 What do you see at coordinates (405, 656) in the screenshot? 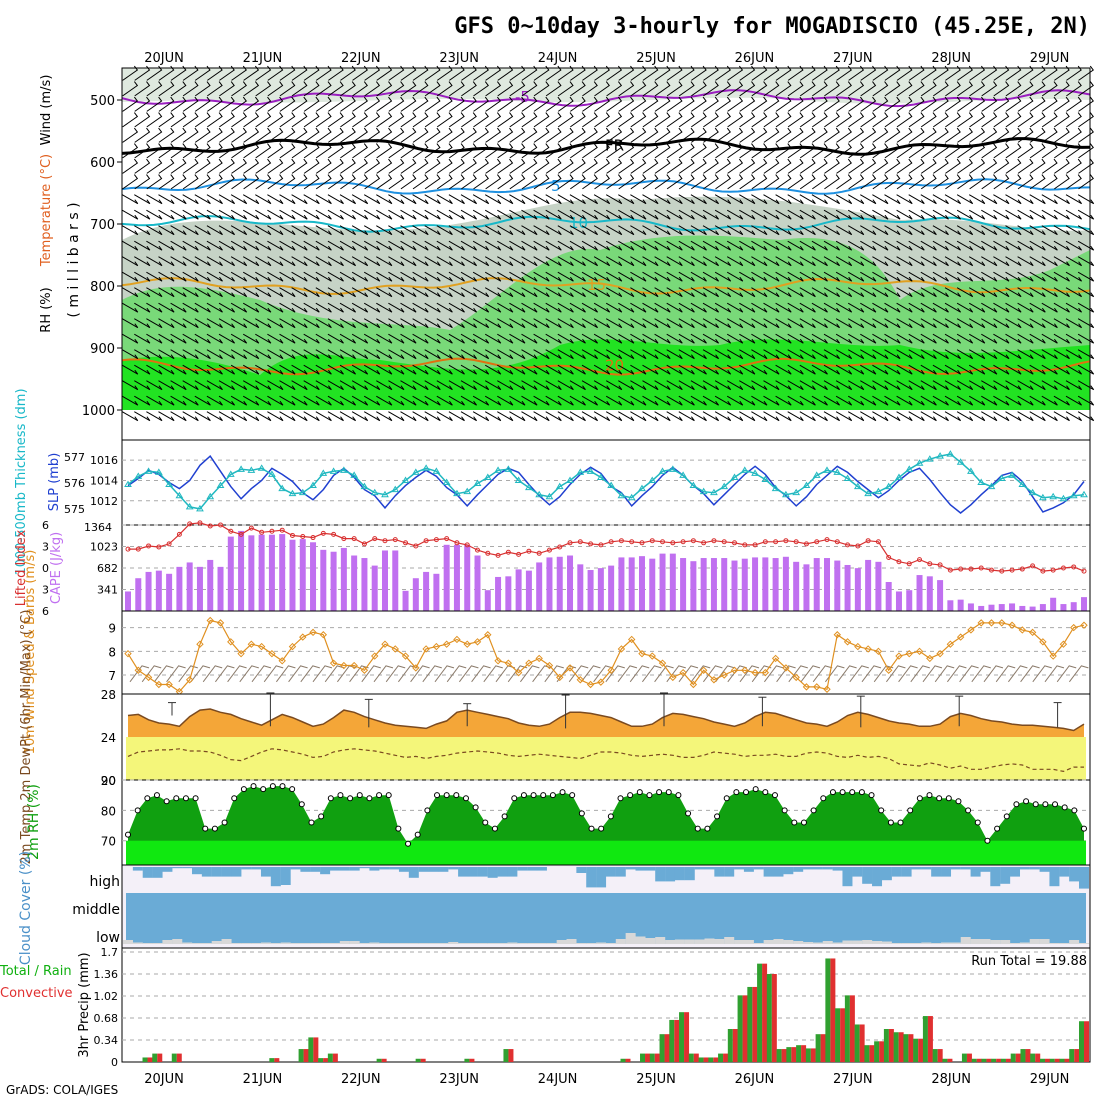
I see `wind-speed-point` at bounding box center [405, 656].